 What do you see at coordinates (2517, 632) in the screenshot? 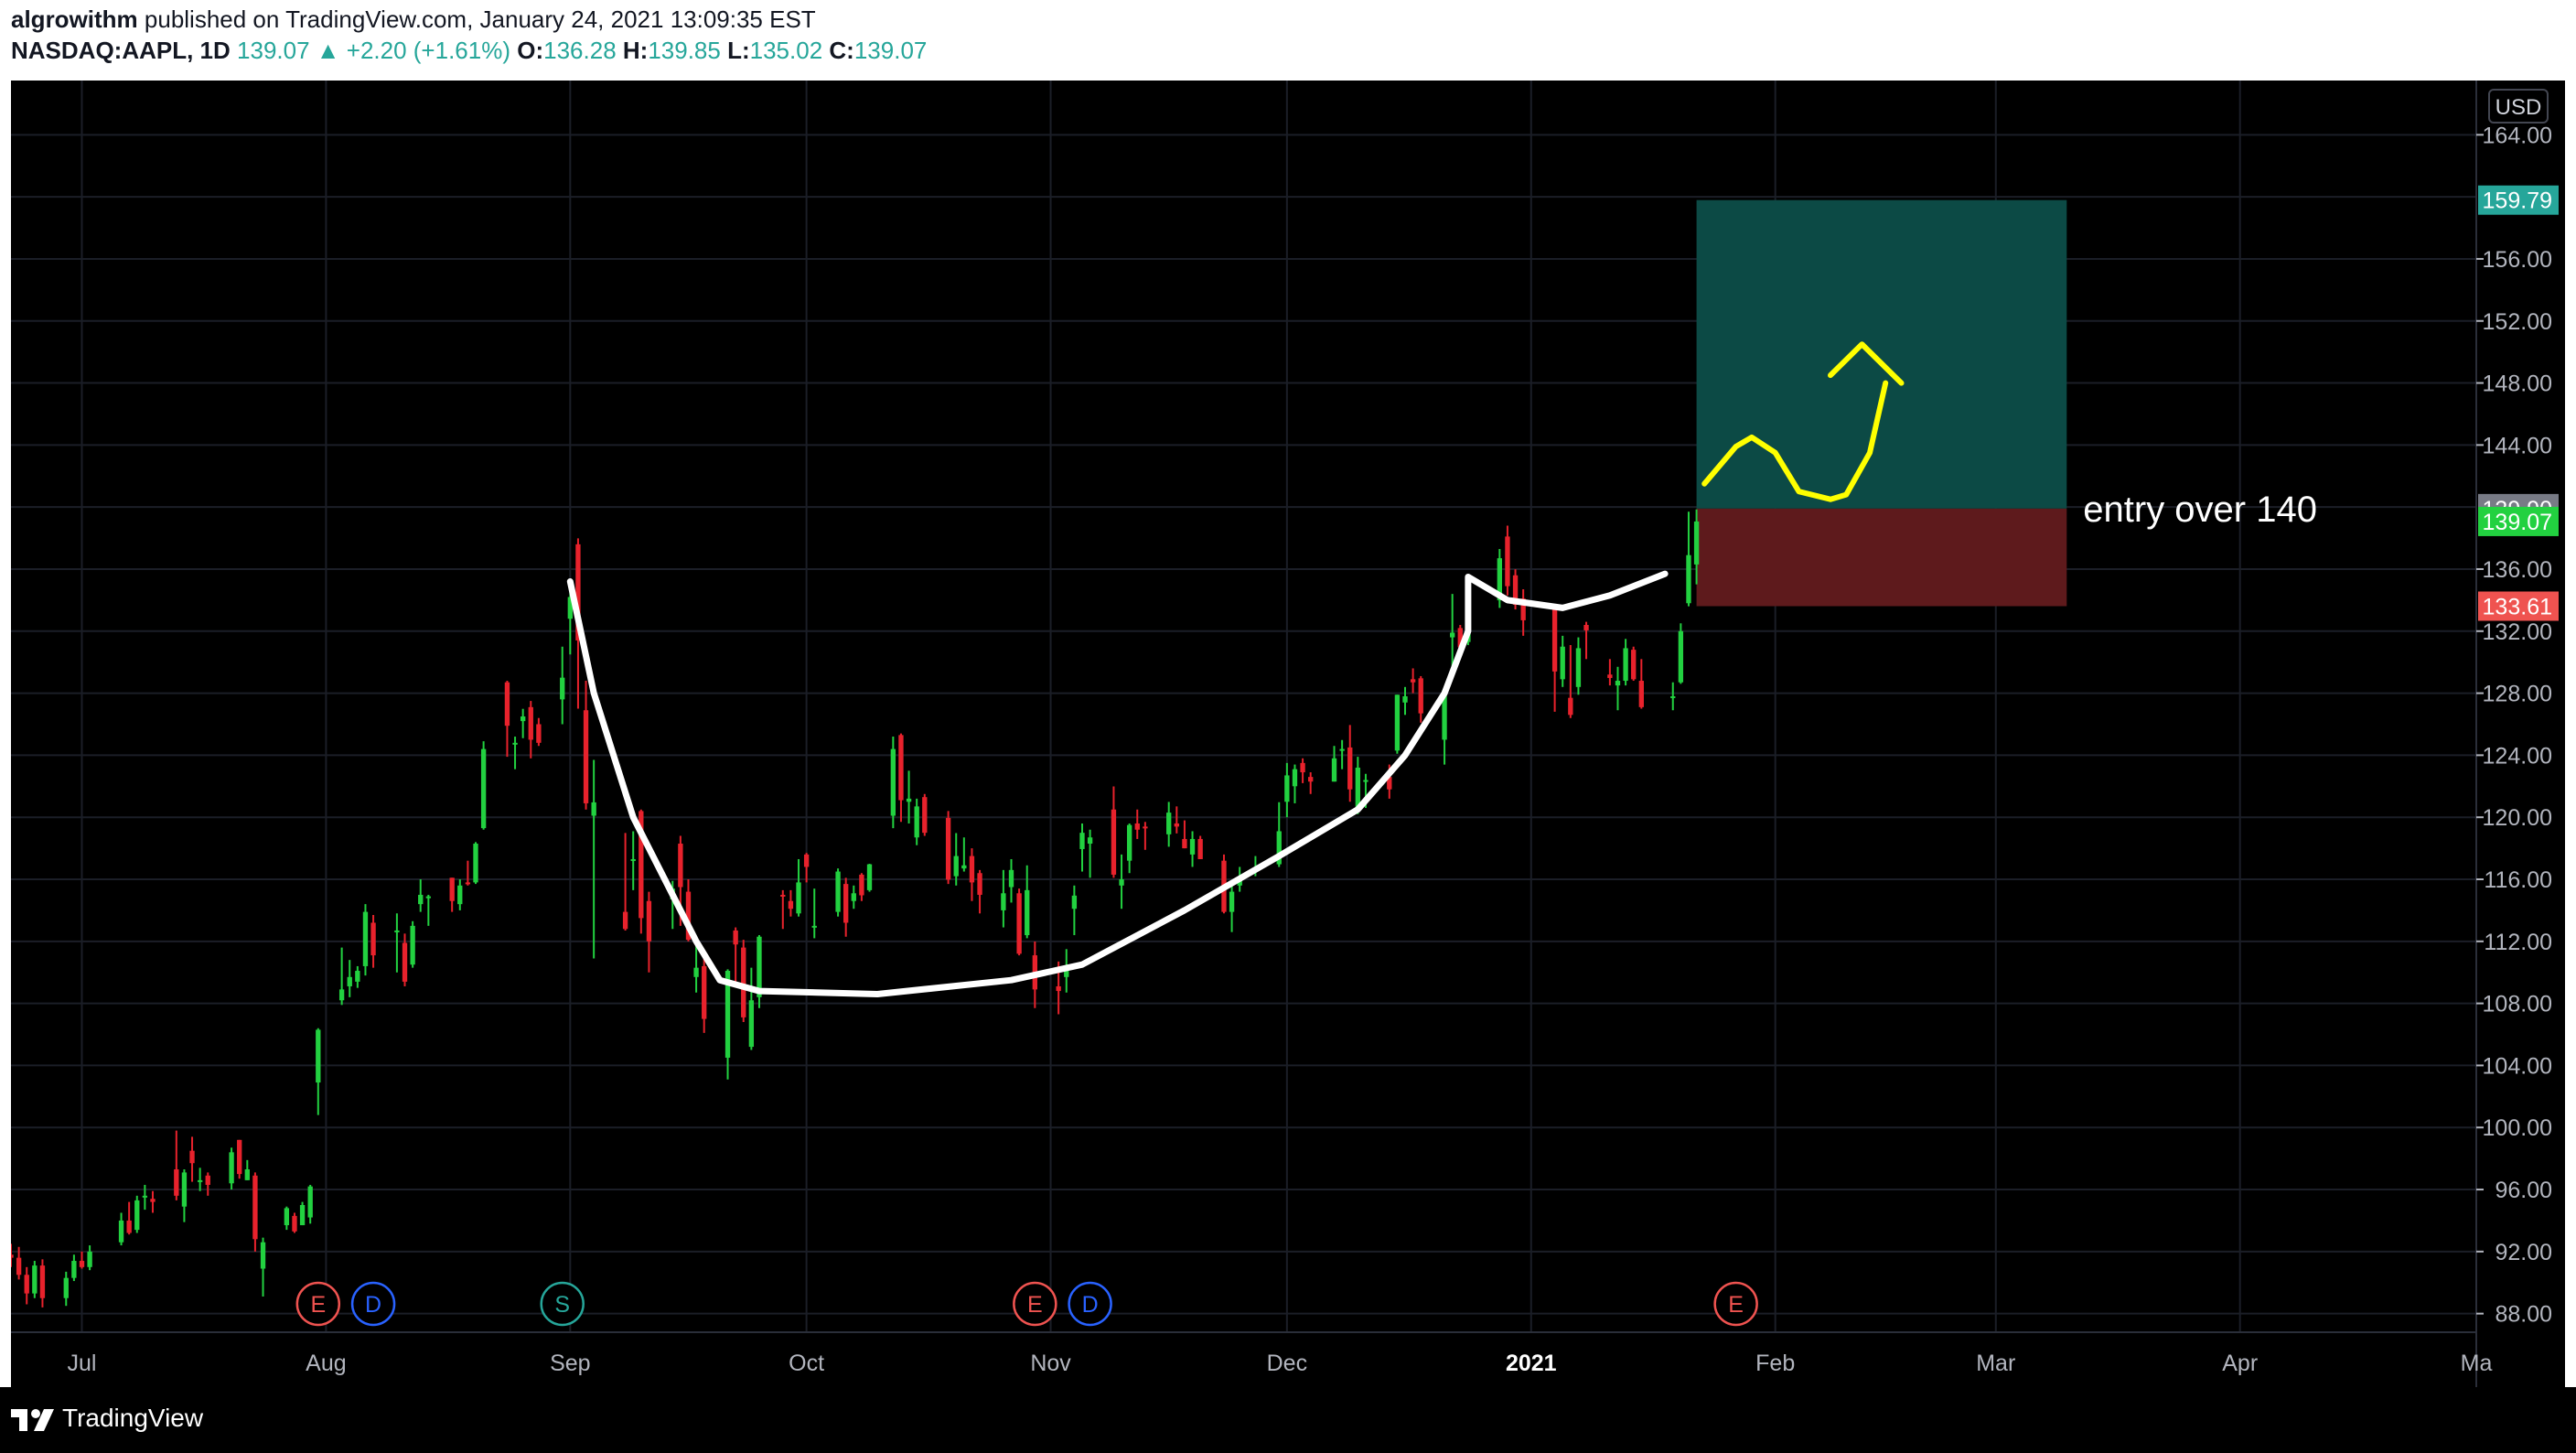
I see `price-tick-label: 132.00` at bounding box center [2517, 632].